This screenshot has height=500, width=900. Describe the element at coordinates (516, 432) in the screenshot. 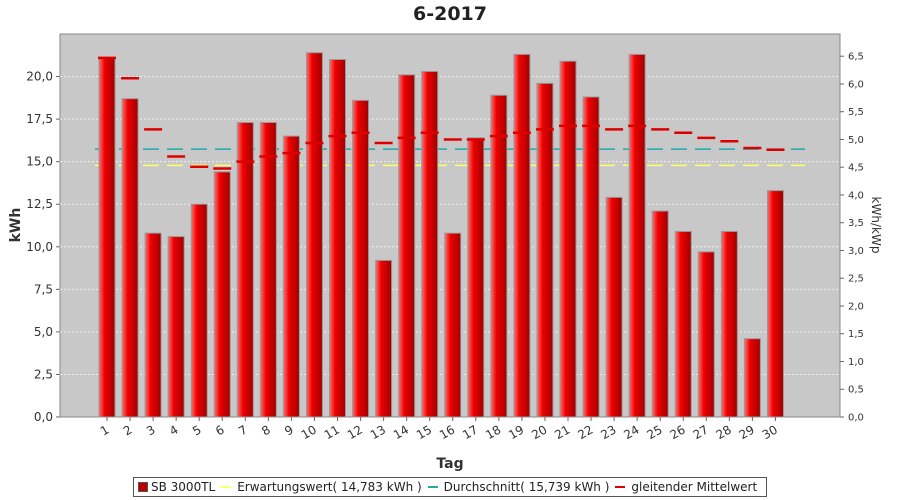

I see `x-tick-label: 19` at that location.